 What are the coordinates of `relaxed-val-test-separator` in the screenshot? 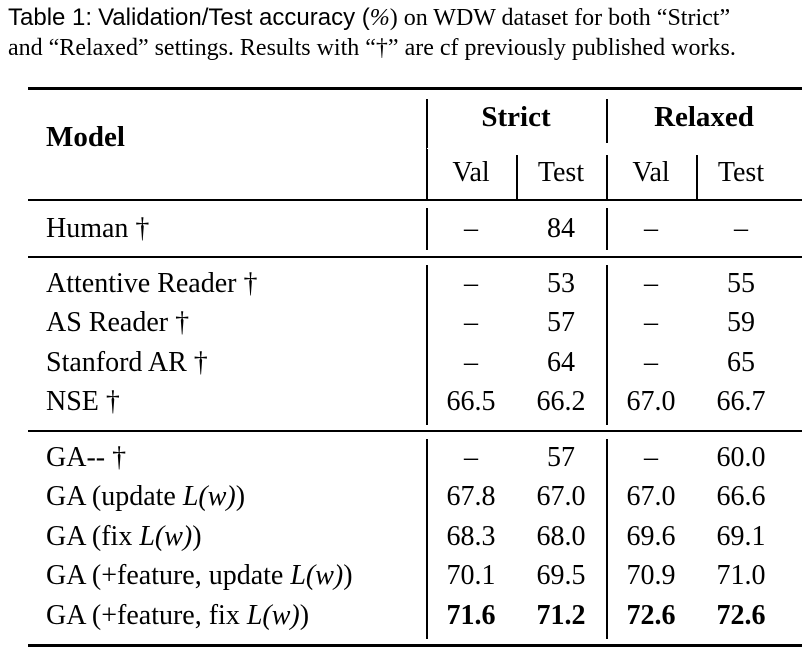 It's located at (697, 177).